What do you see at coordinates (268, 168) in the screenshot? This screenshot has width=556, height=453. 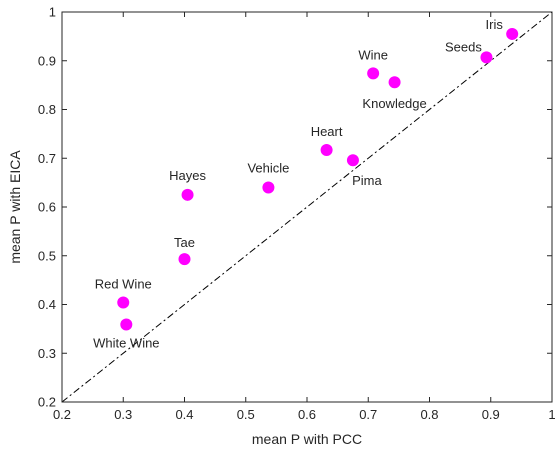 I see `point-label: Vehicle` at bounding box center [268, 168].